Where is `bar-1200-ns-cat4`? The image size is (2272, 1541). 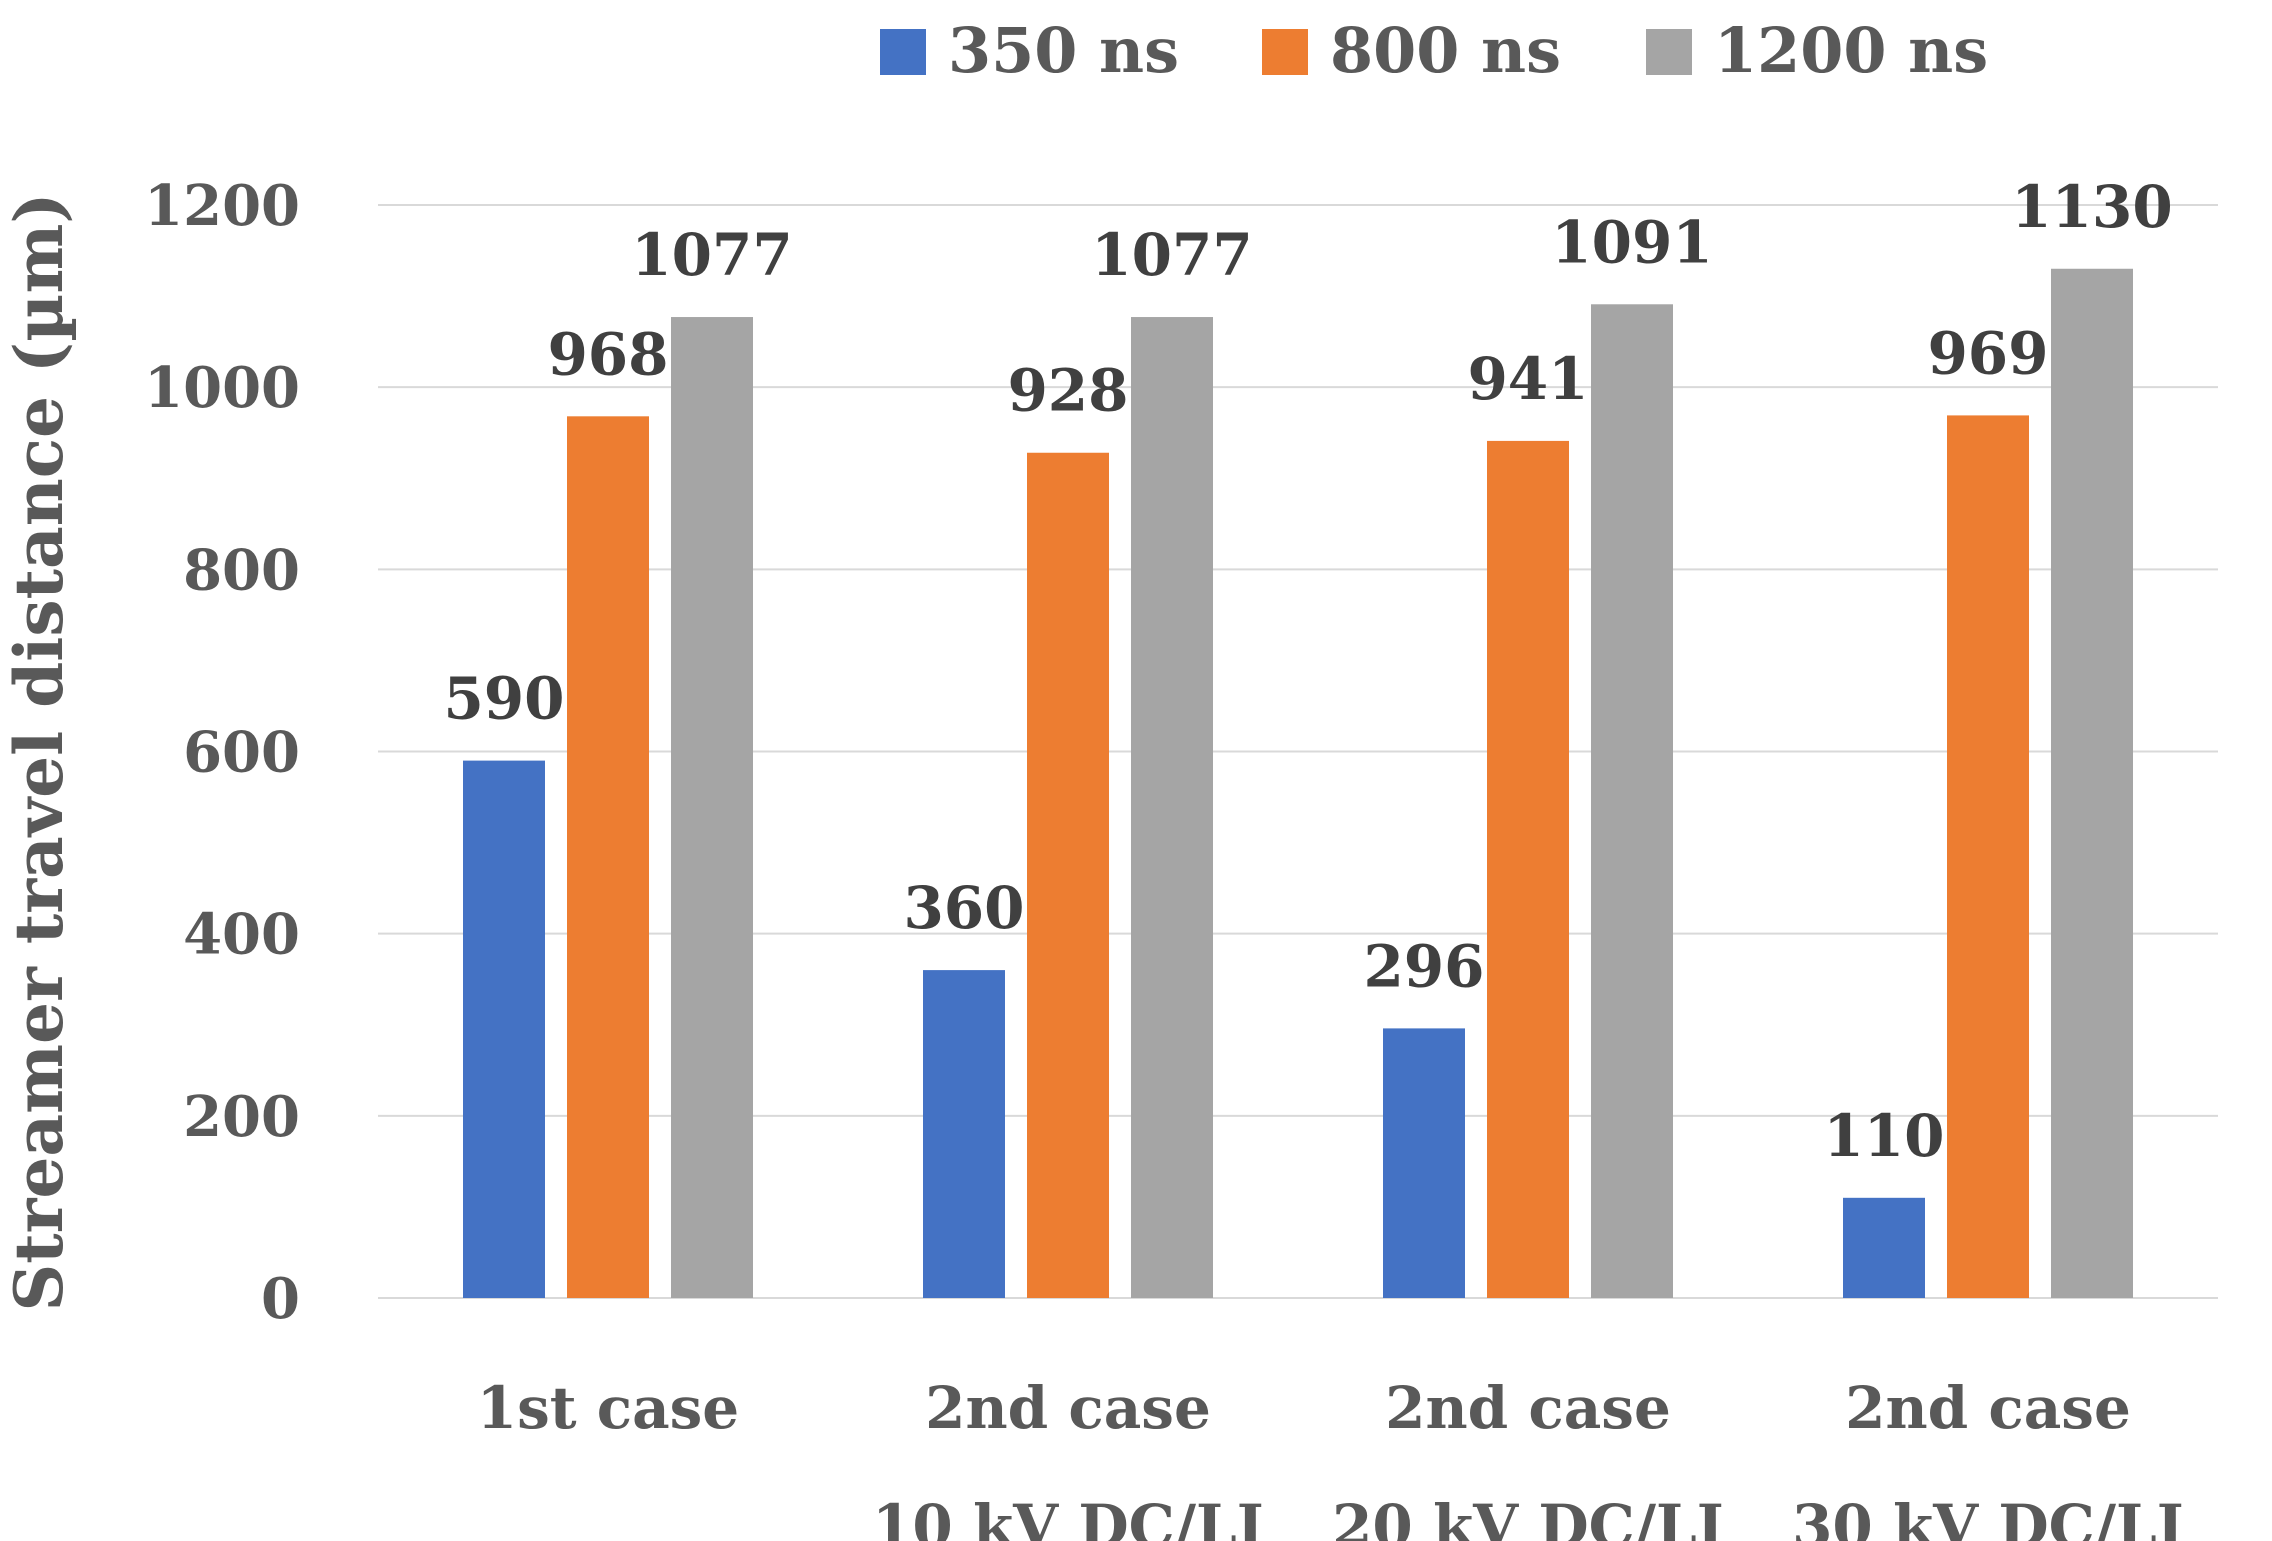
bar-1200-ns-cat4 is located at coordinates (2092, 783).